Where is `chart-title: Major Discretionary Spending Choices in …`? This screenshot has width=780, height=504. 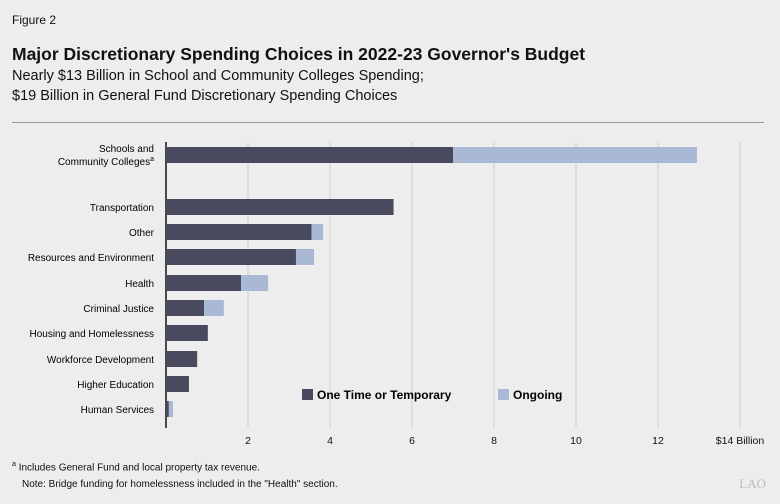 chart-title: Major Discretionary Spending Choices in … is located at coordinates (299, 54).